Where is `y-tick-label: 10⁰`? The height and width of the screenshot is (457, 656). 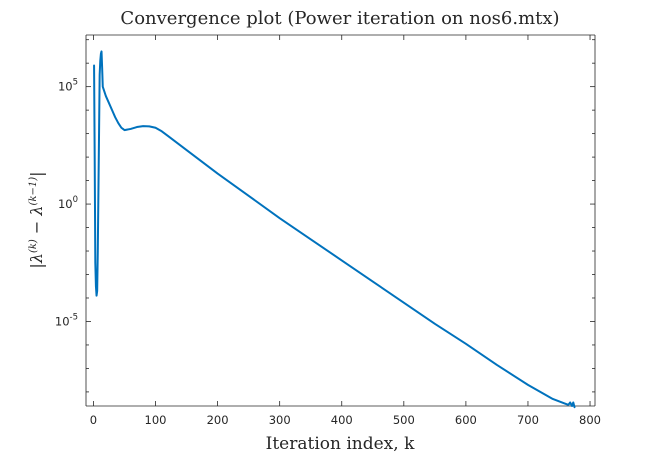
y-tick-label: 10⁰ is located at coordinates (68, 203).